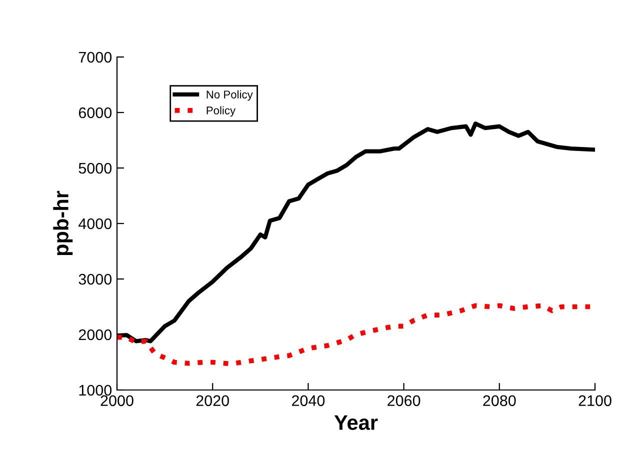  Describe the element at coordinates (595, 400) in the screenshot. I see `x-tick-label: 2100` at that location.